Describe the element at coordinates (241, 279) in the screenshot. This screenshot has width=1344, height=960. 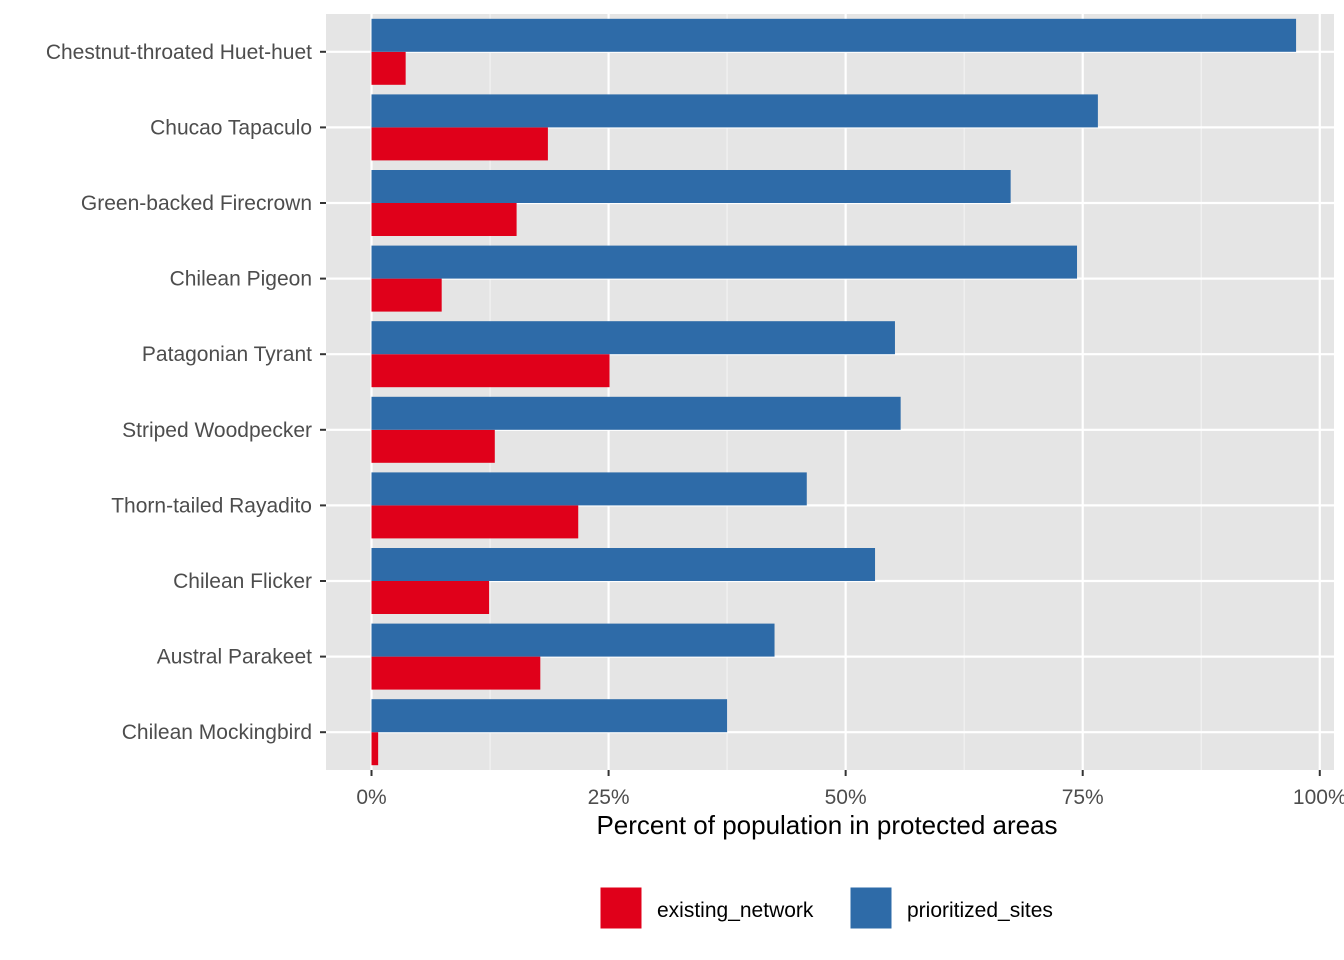
I see `y-tick-label: Chilean Pigeon` at that location.